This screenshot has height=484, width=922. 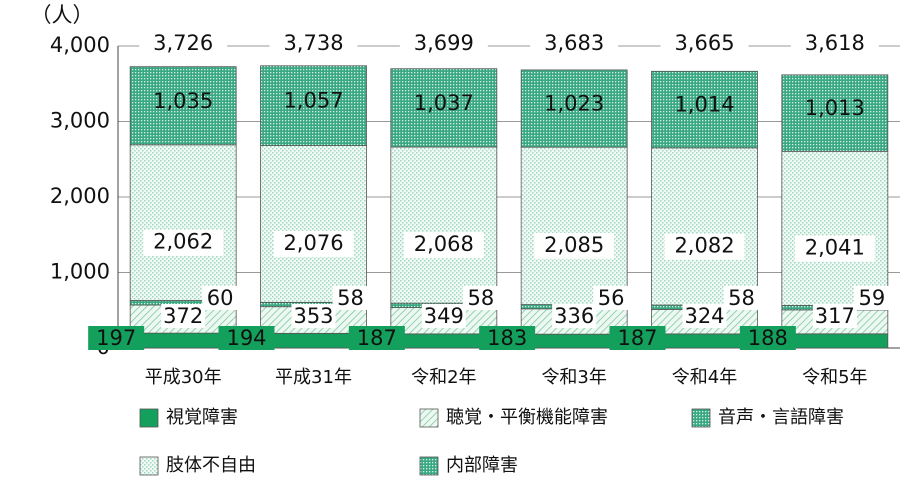 What do you see at coordinates (781, 417) in the screenshot?
I see `legend-label: 音声・言語障害` at bounding box center [781, 417].